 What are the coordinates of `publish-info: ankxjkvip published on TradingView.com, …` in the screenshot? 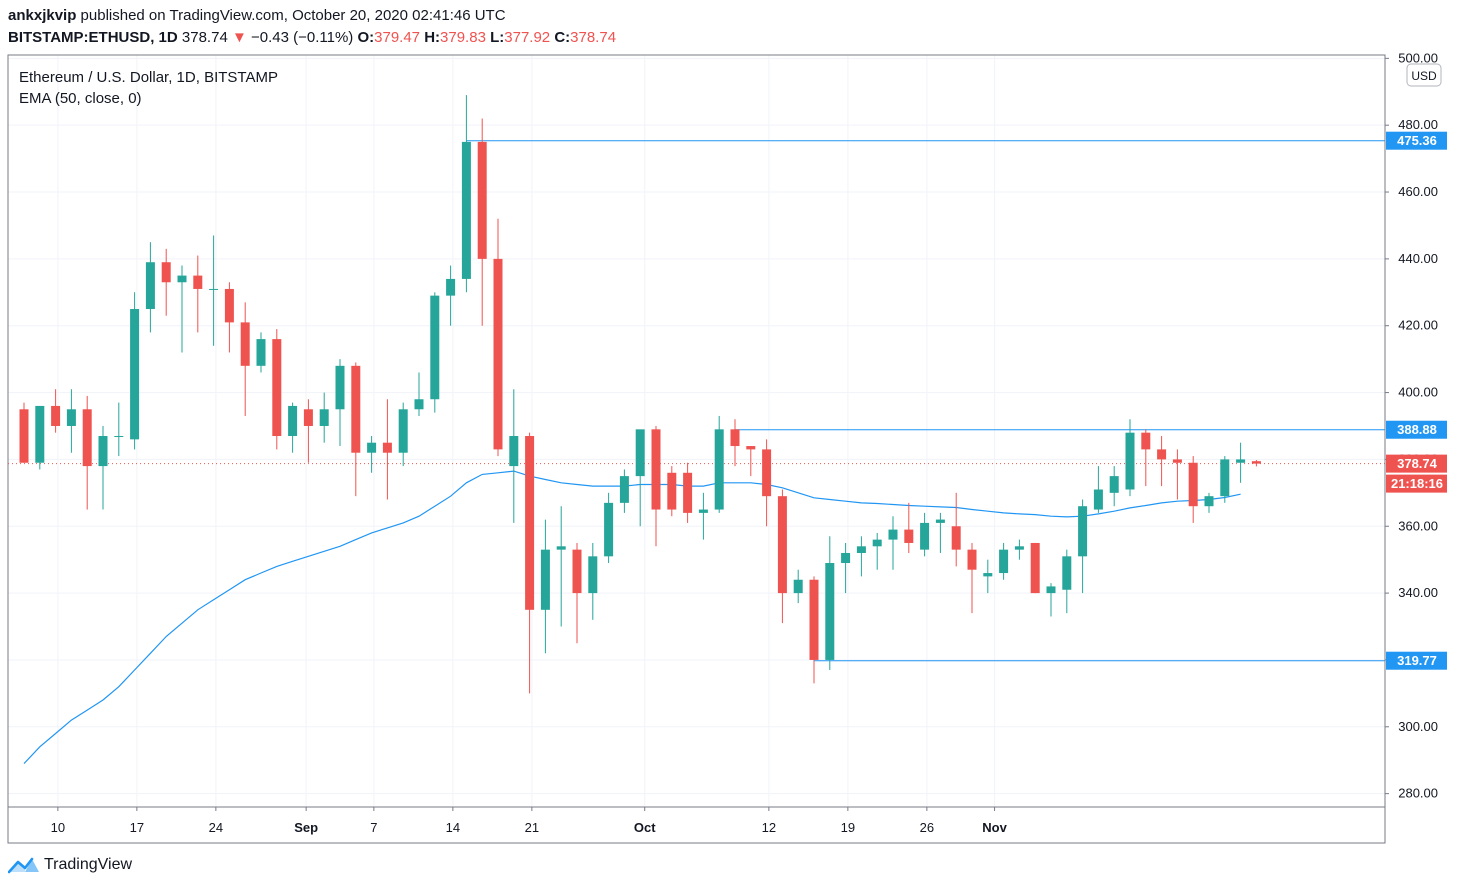 It's located at (257, 16).